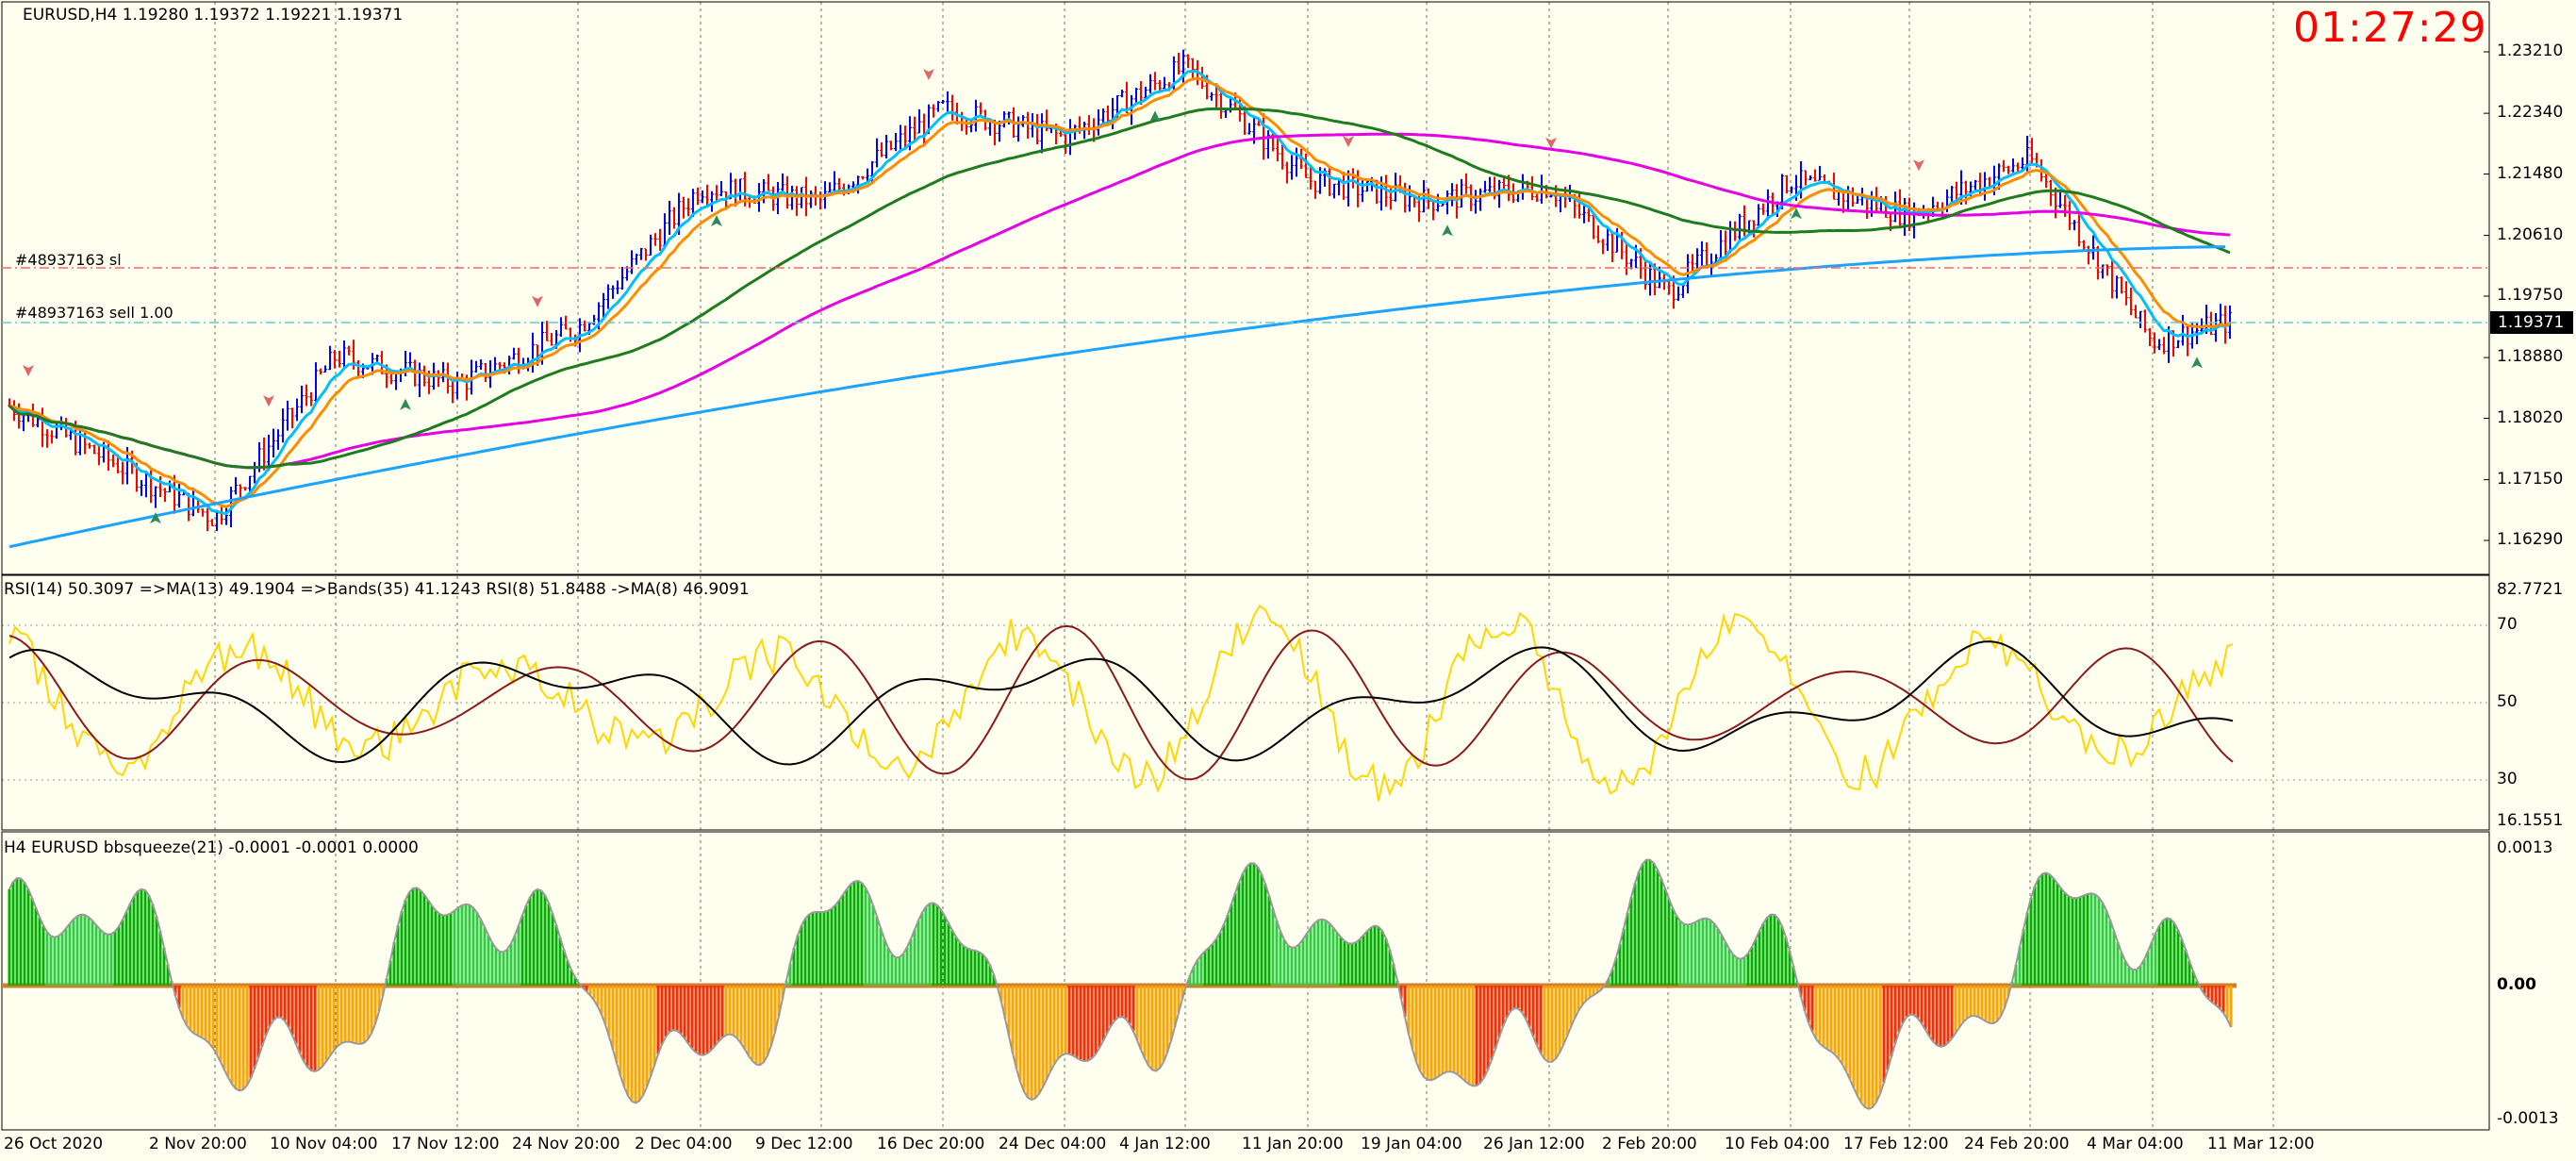 The height and width of the screenshot is (1161, 2576). Describe the element at coordinates (1649, 1144) in the screenshot. I see `time-axis-label: 2 Feb 20:00` at that location.